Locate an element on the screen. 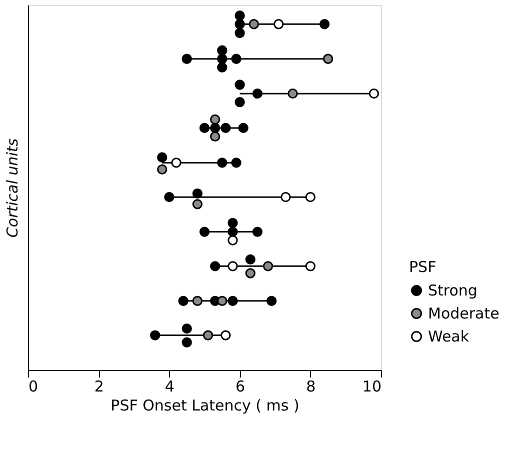  x-tick-label: 8 is located at coordinates (311, 387).